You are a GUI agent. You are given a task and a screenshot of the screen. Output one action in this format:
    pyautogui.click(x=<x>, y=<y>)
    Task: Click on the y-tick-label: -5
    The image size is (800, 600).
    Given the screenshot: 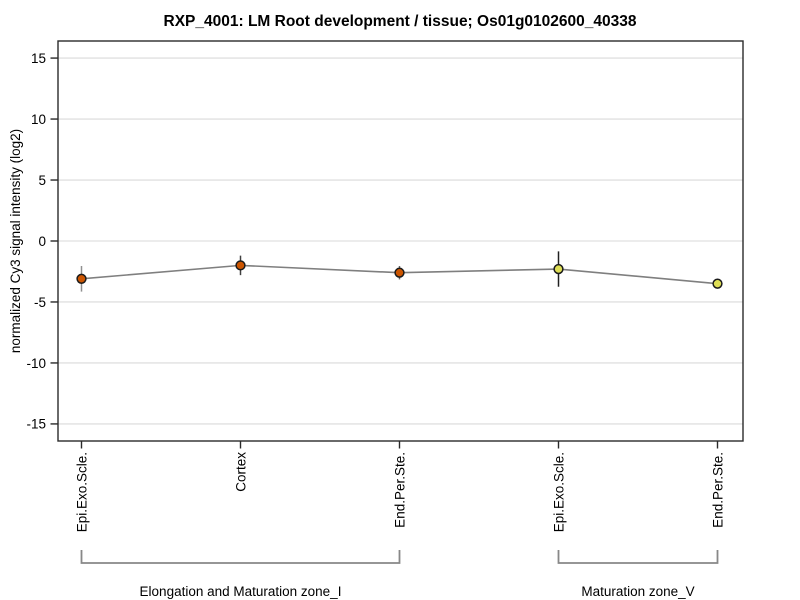 What is the action you would take?
    pyautogui.click(x=40, y=302)
    